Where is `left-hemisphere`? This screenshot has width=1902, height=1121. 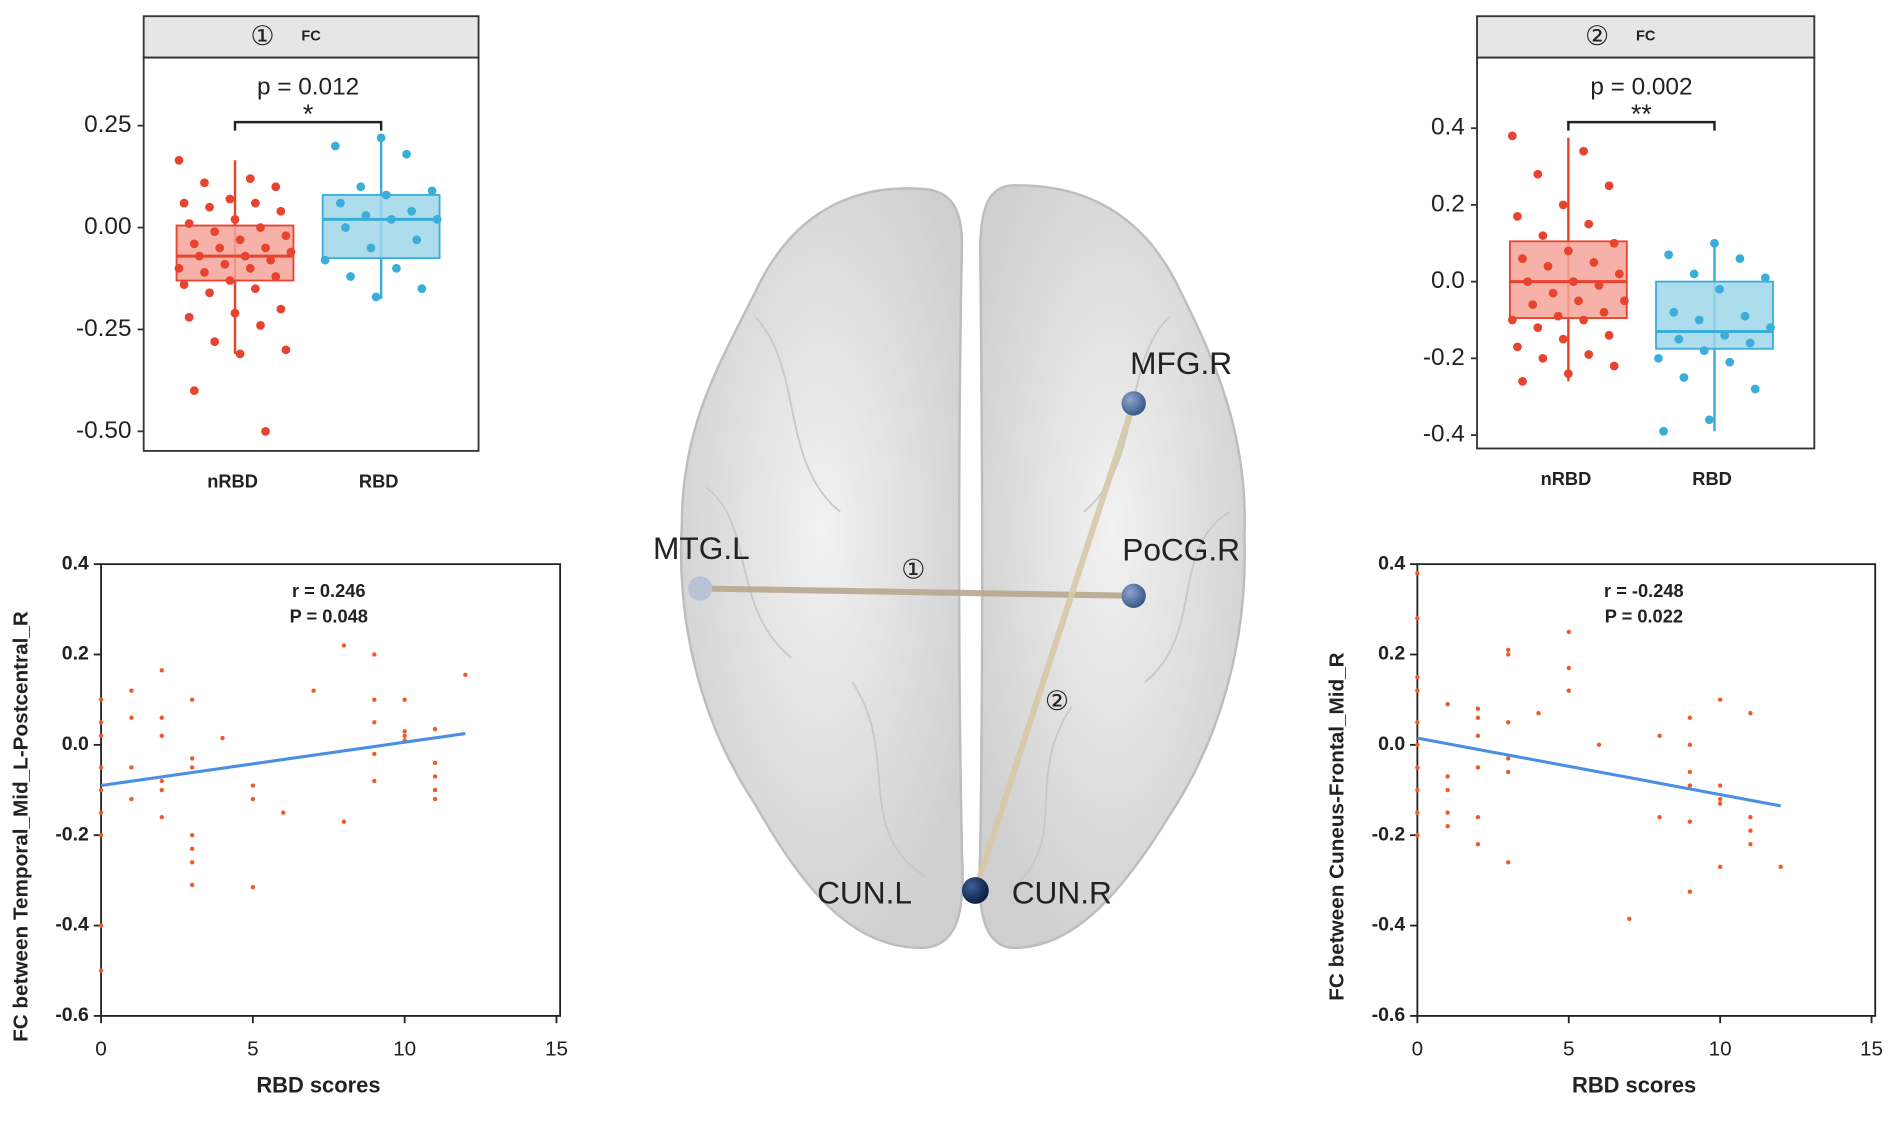 left-hemisphere is located at coordinates (821, 568).